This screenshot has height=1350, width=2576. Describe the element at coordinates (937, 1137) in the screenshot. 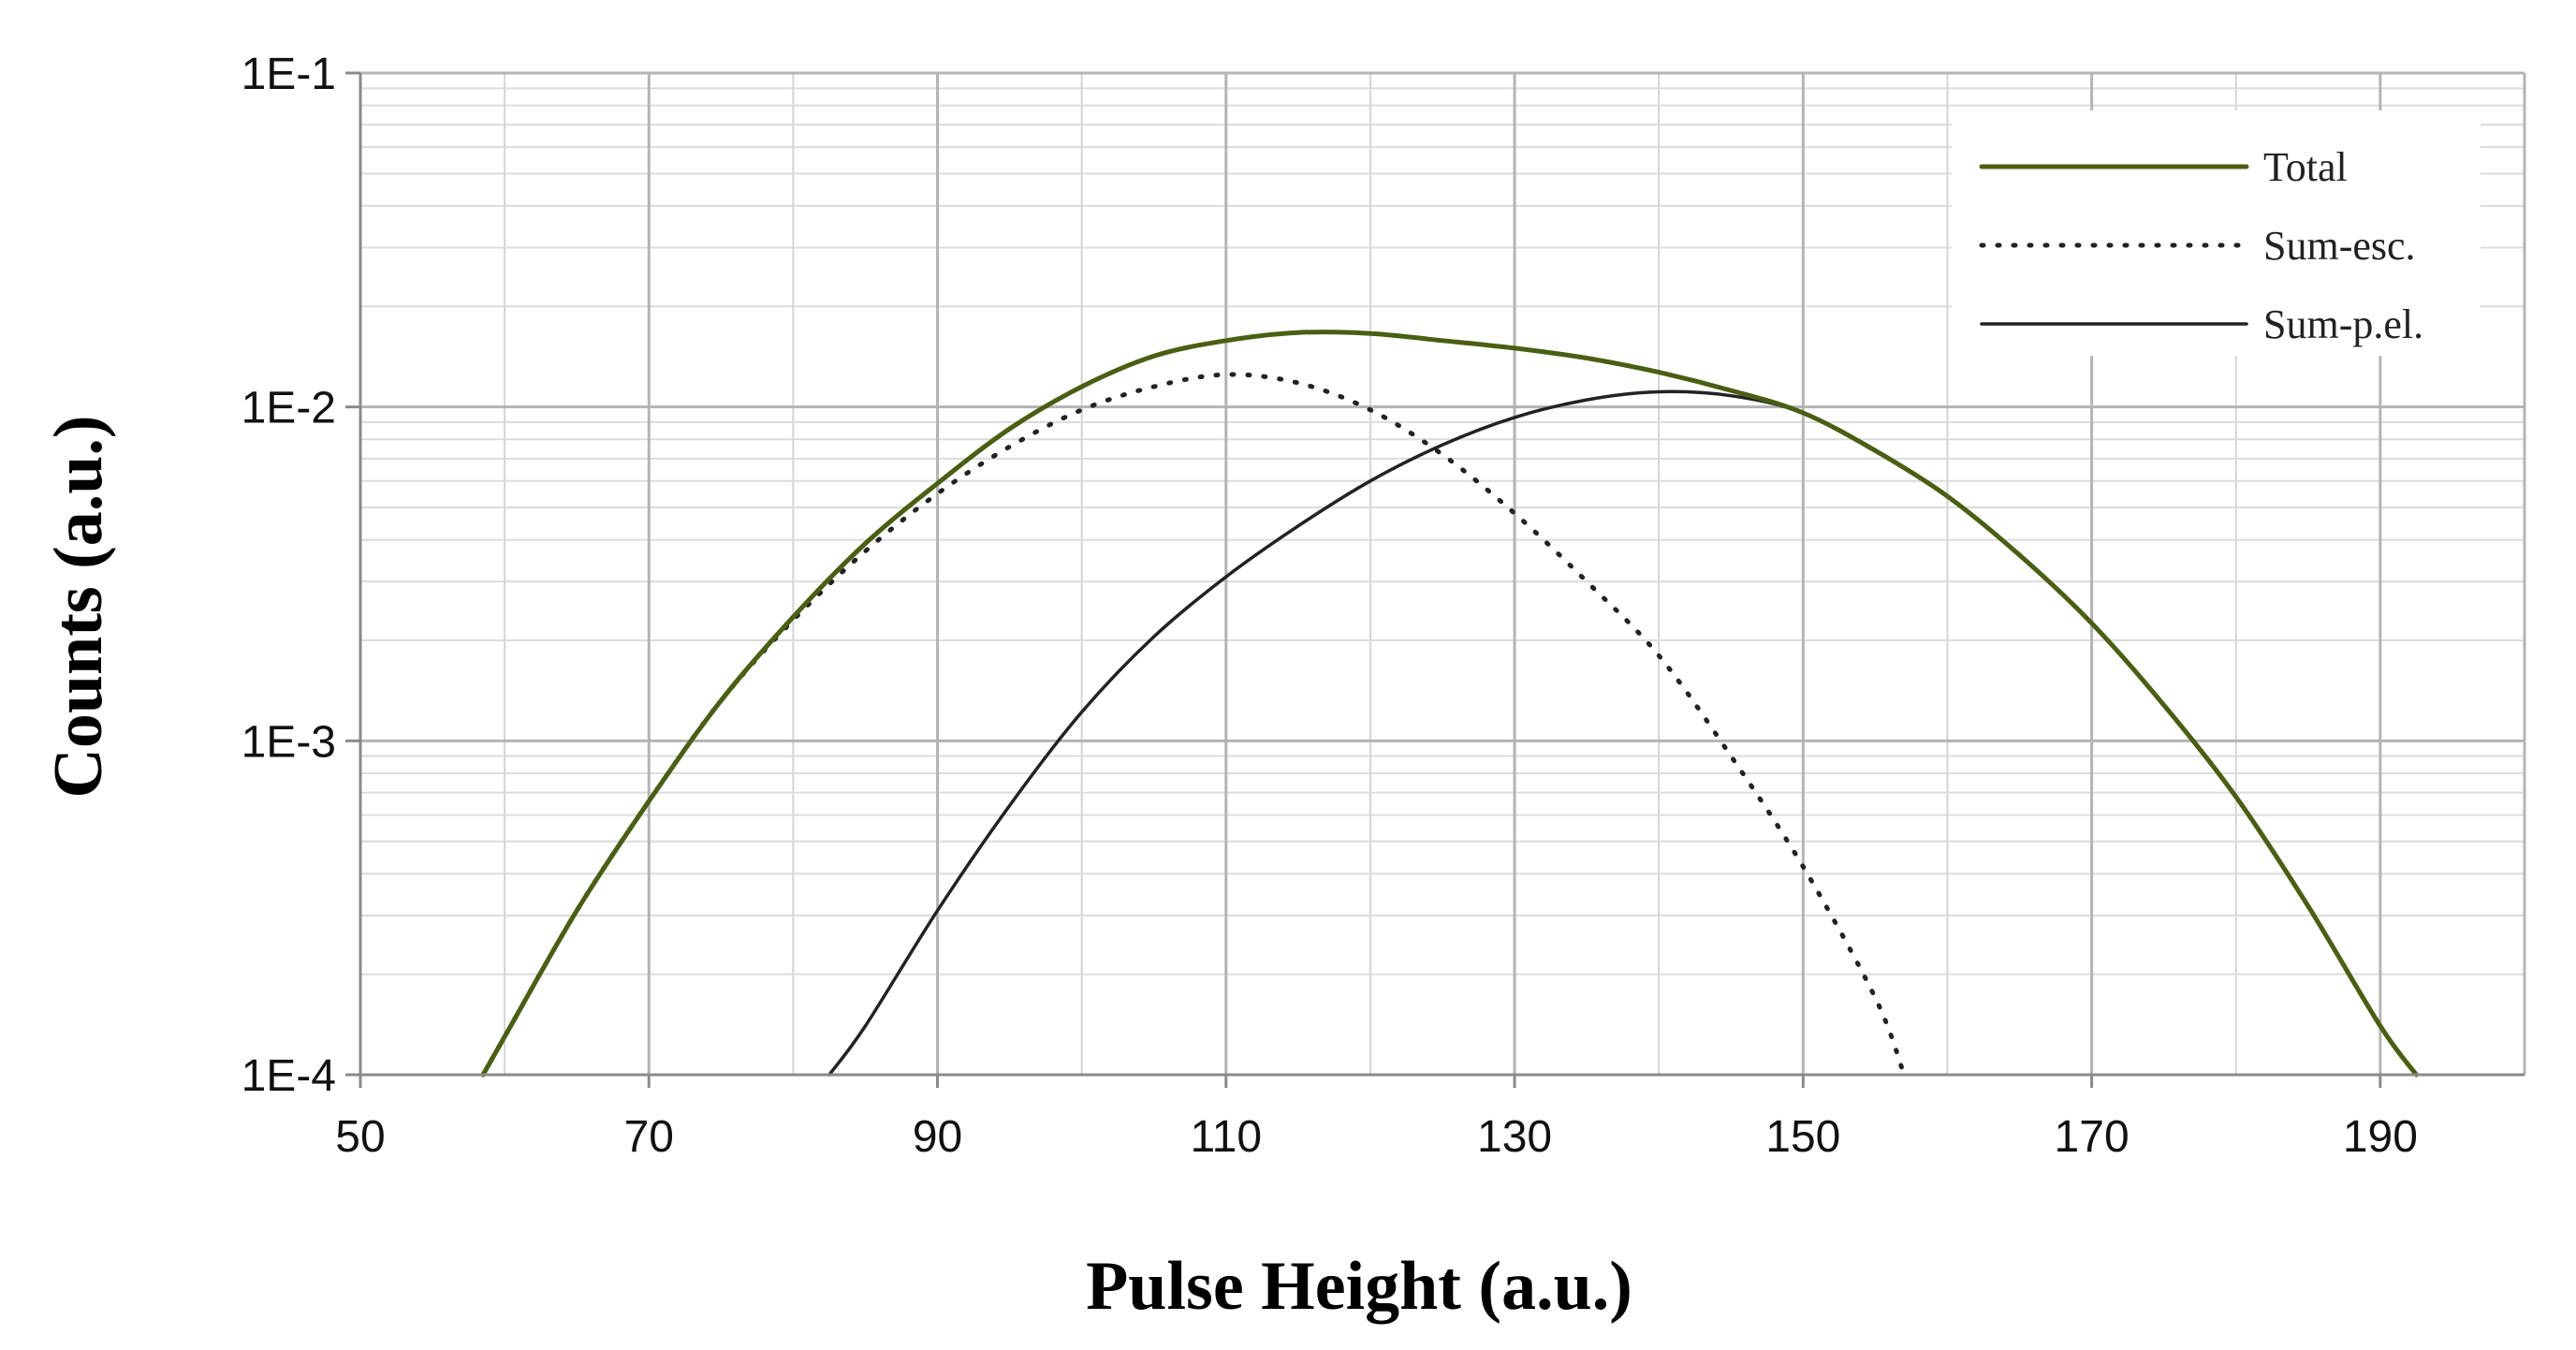

I see `x-tick-label: 90` at that location.